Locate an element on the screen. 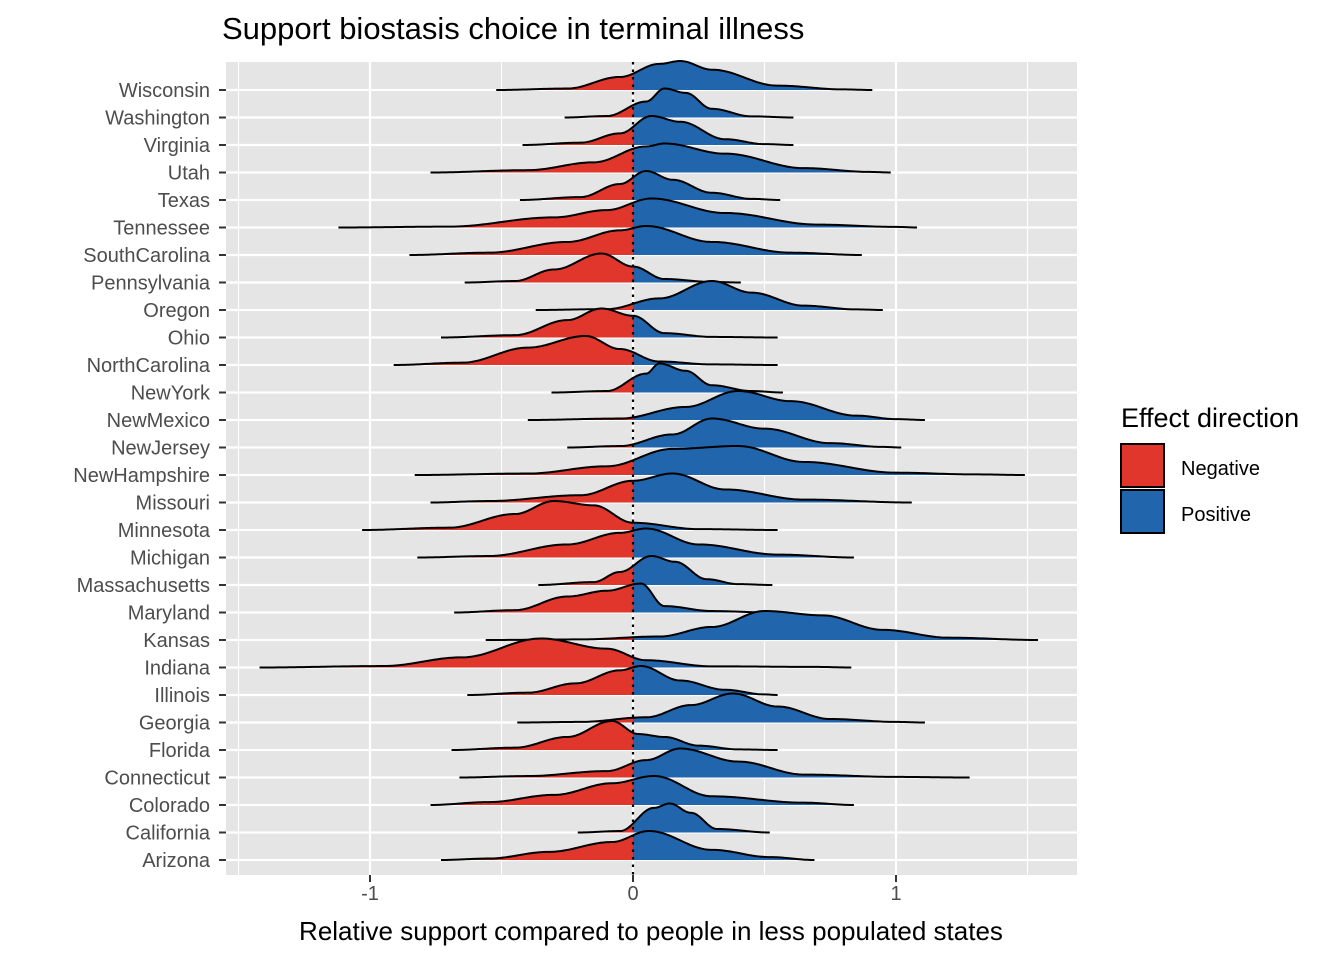 This screenshot has width=1344, height=960. ridge-Tennessee is located at coordinates (628, 213).